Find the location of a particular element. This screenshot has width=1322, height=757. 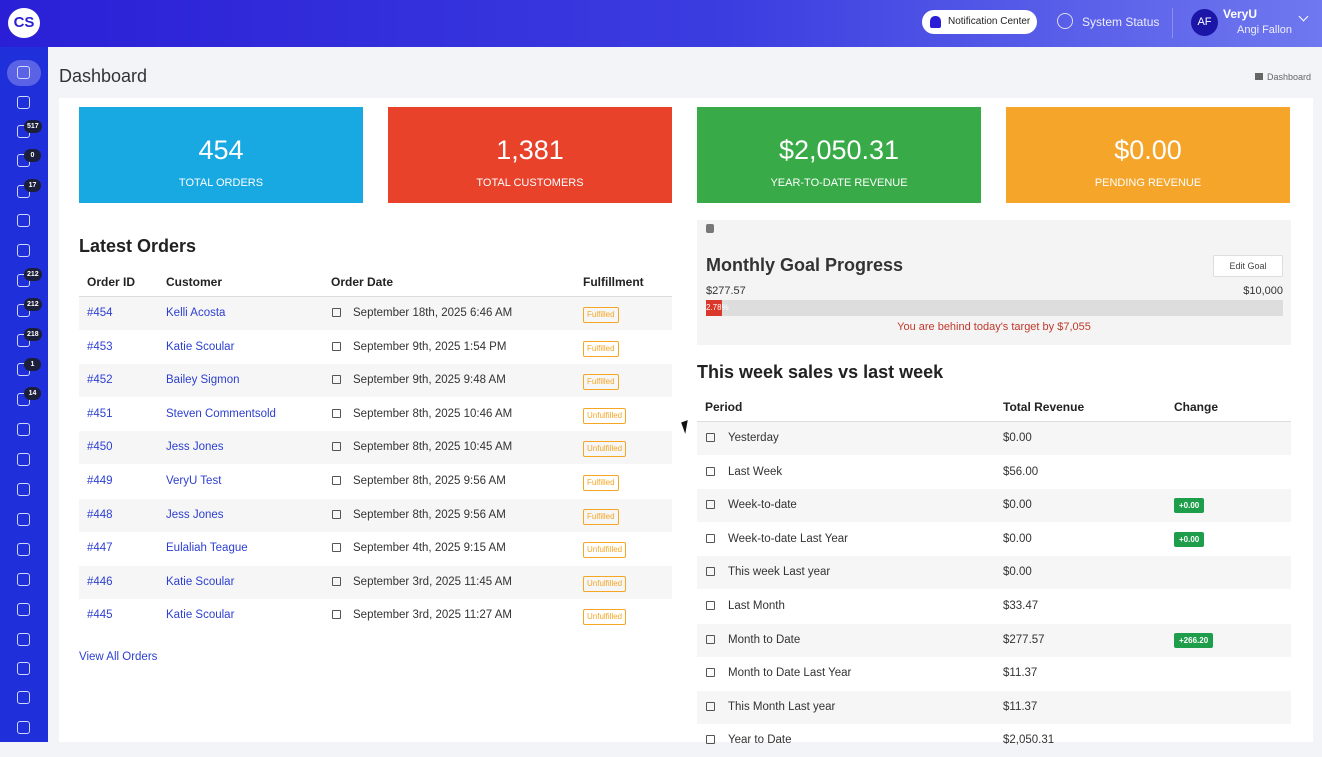

order-date: September 4th, 2025 9:15 AM is located at coordinates (429, 548).